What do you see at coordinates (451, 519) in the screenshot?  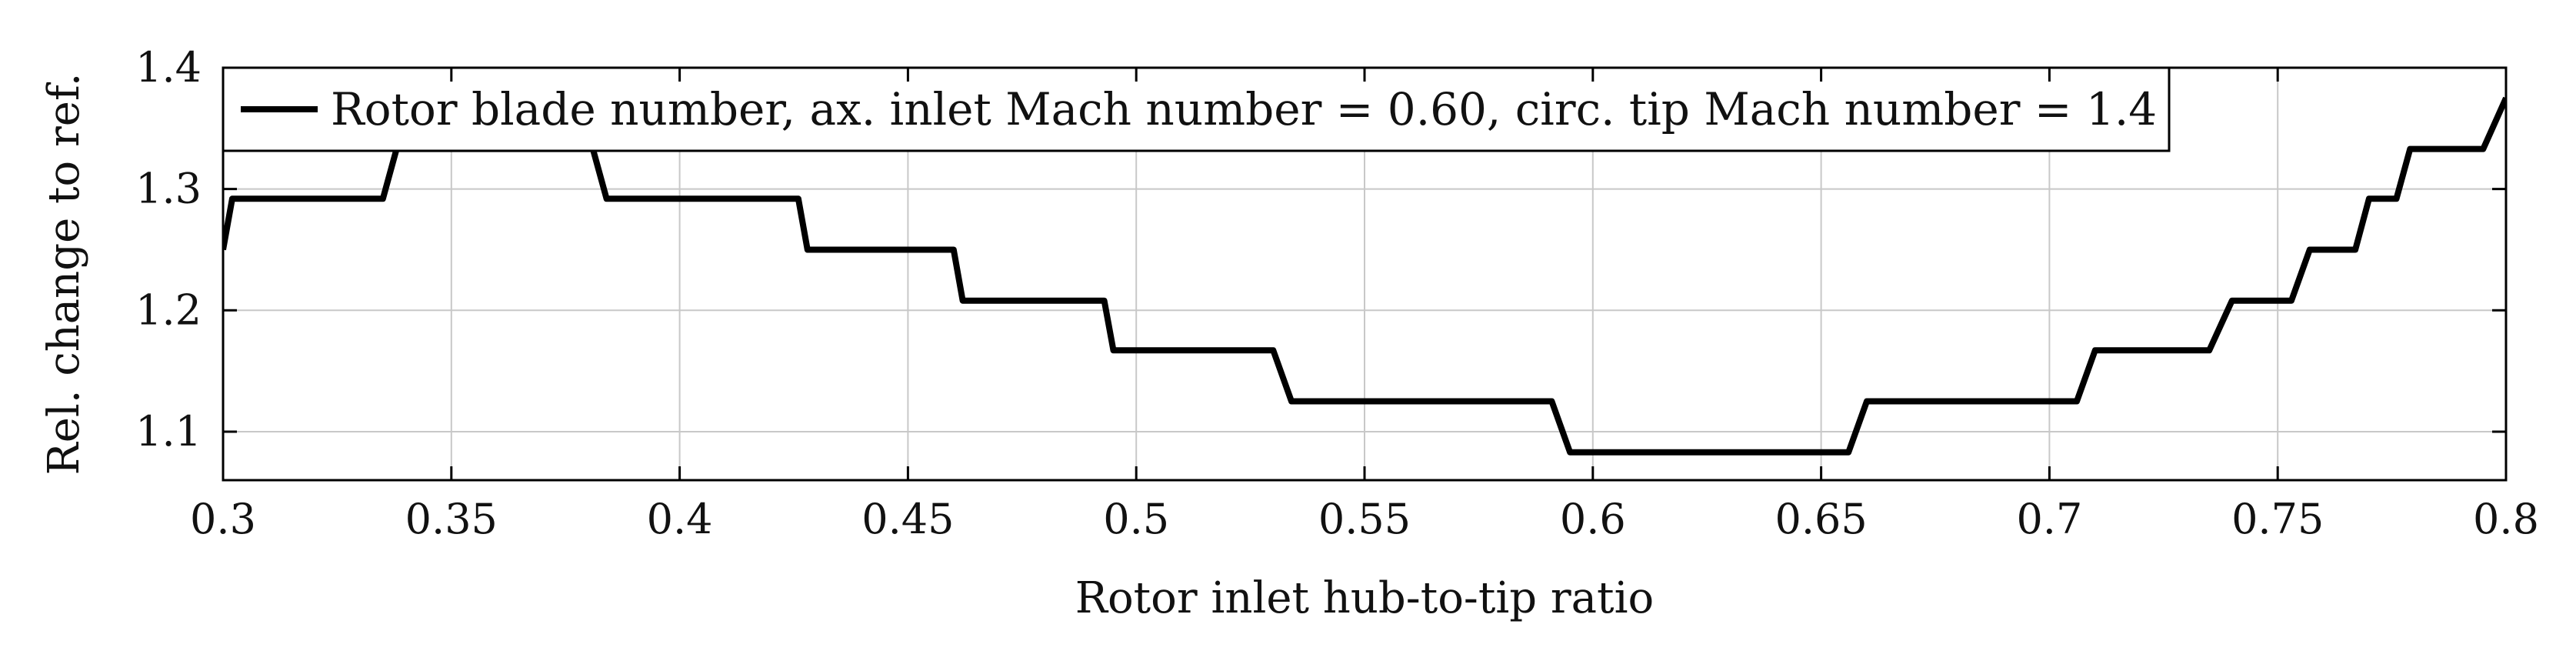 I see `x-tick-label: 0.35` at bounding box center [451, 519].